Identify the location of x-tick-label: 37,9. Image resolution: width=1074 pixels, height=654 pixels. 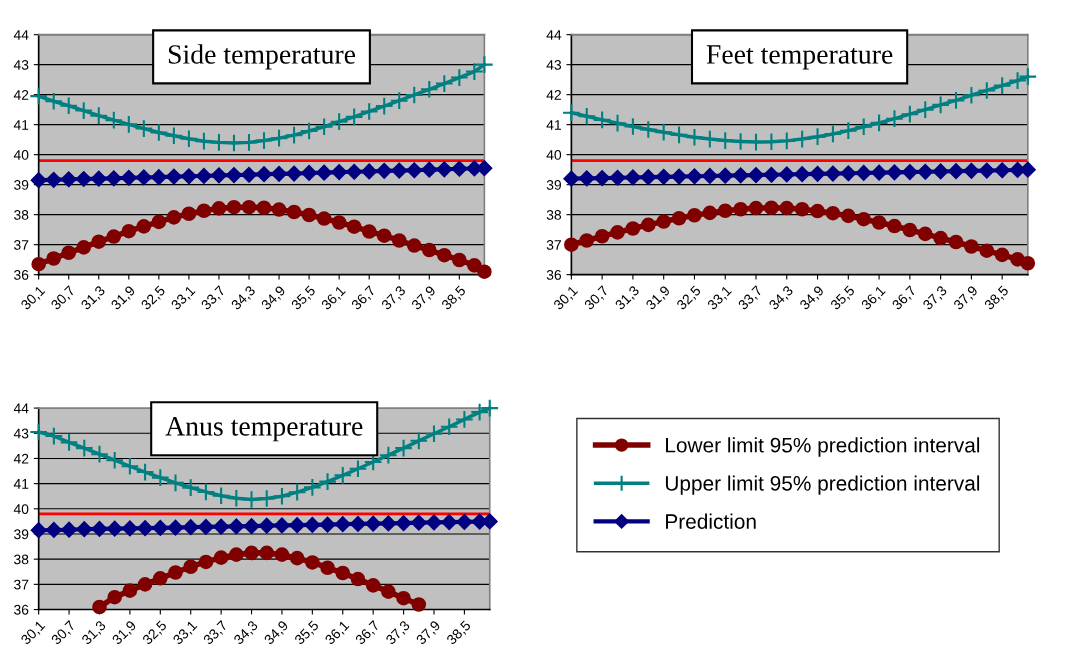
(428, 633).